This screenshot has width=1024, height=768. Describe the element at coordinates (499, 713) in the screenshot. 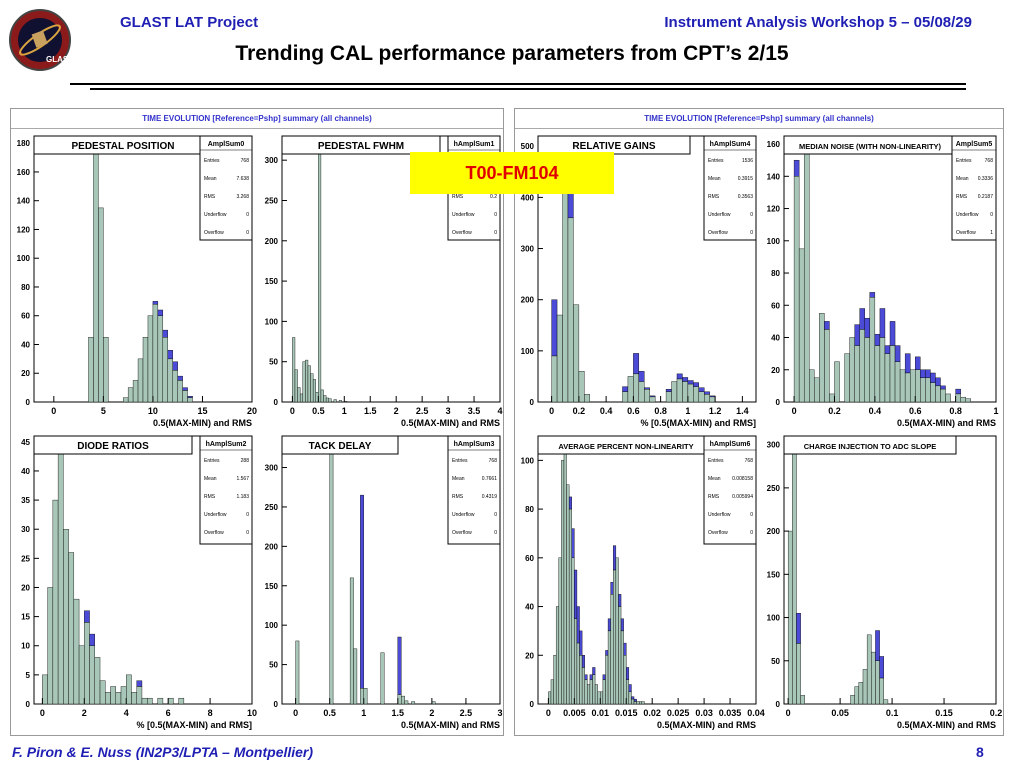

I see `x-tick-label: 3` at that location.